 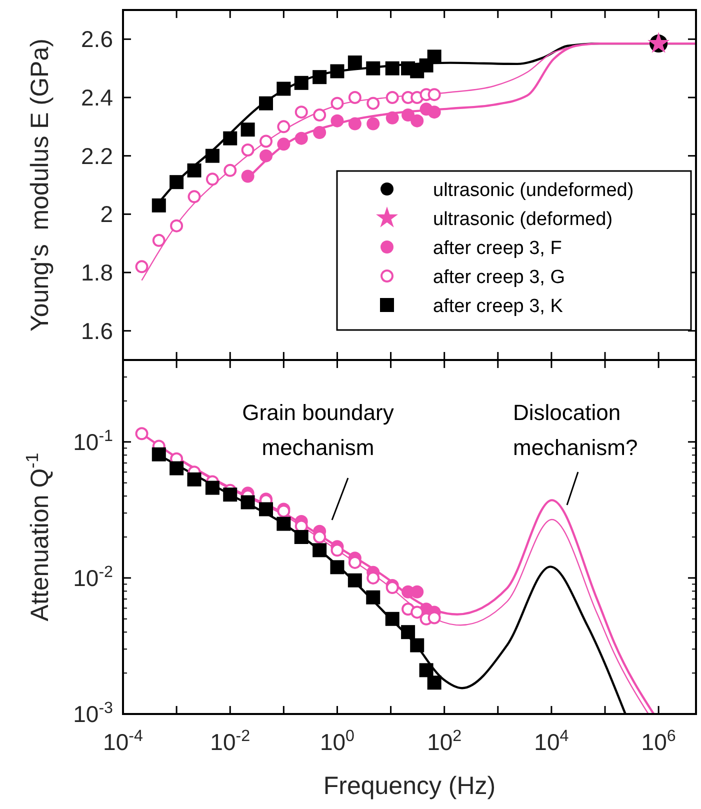 What do you see at coordinates (444, 741) in the screenshot?
I see `x-tick-label: 10$^{2}$` at bounding box center [444, 741].